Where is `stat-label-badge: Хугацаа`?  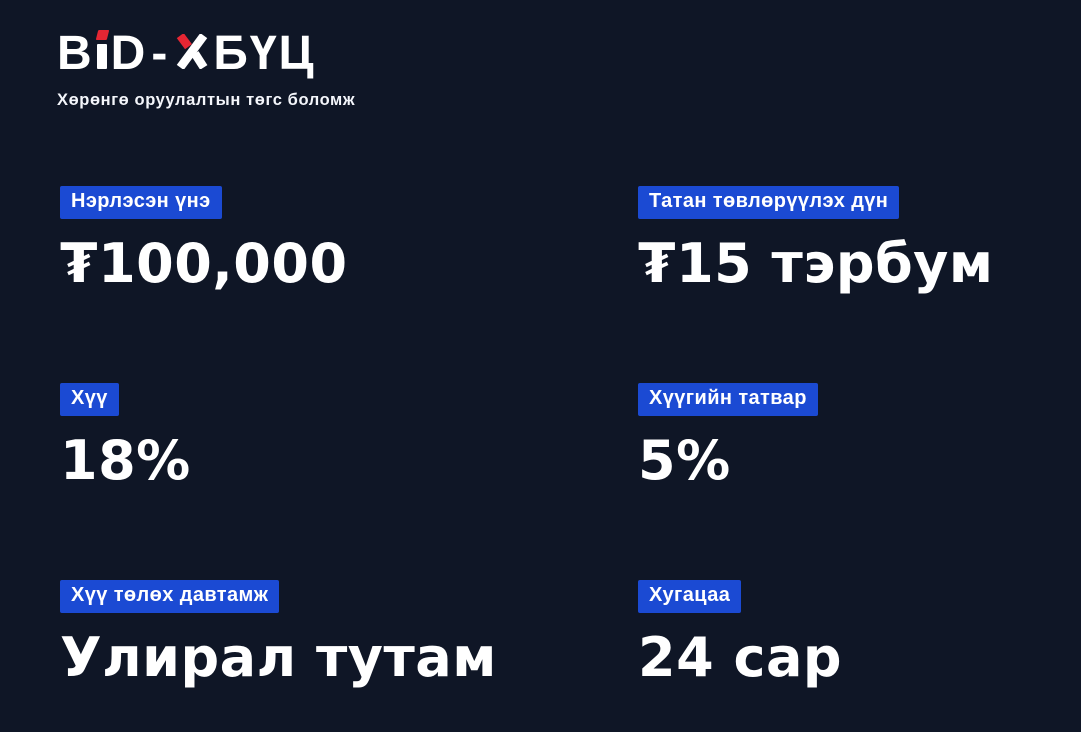
stat-label-badge: Хугацаа is located at coordinates (690, 597).